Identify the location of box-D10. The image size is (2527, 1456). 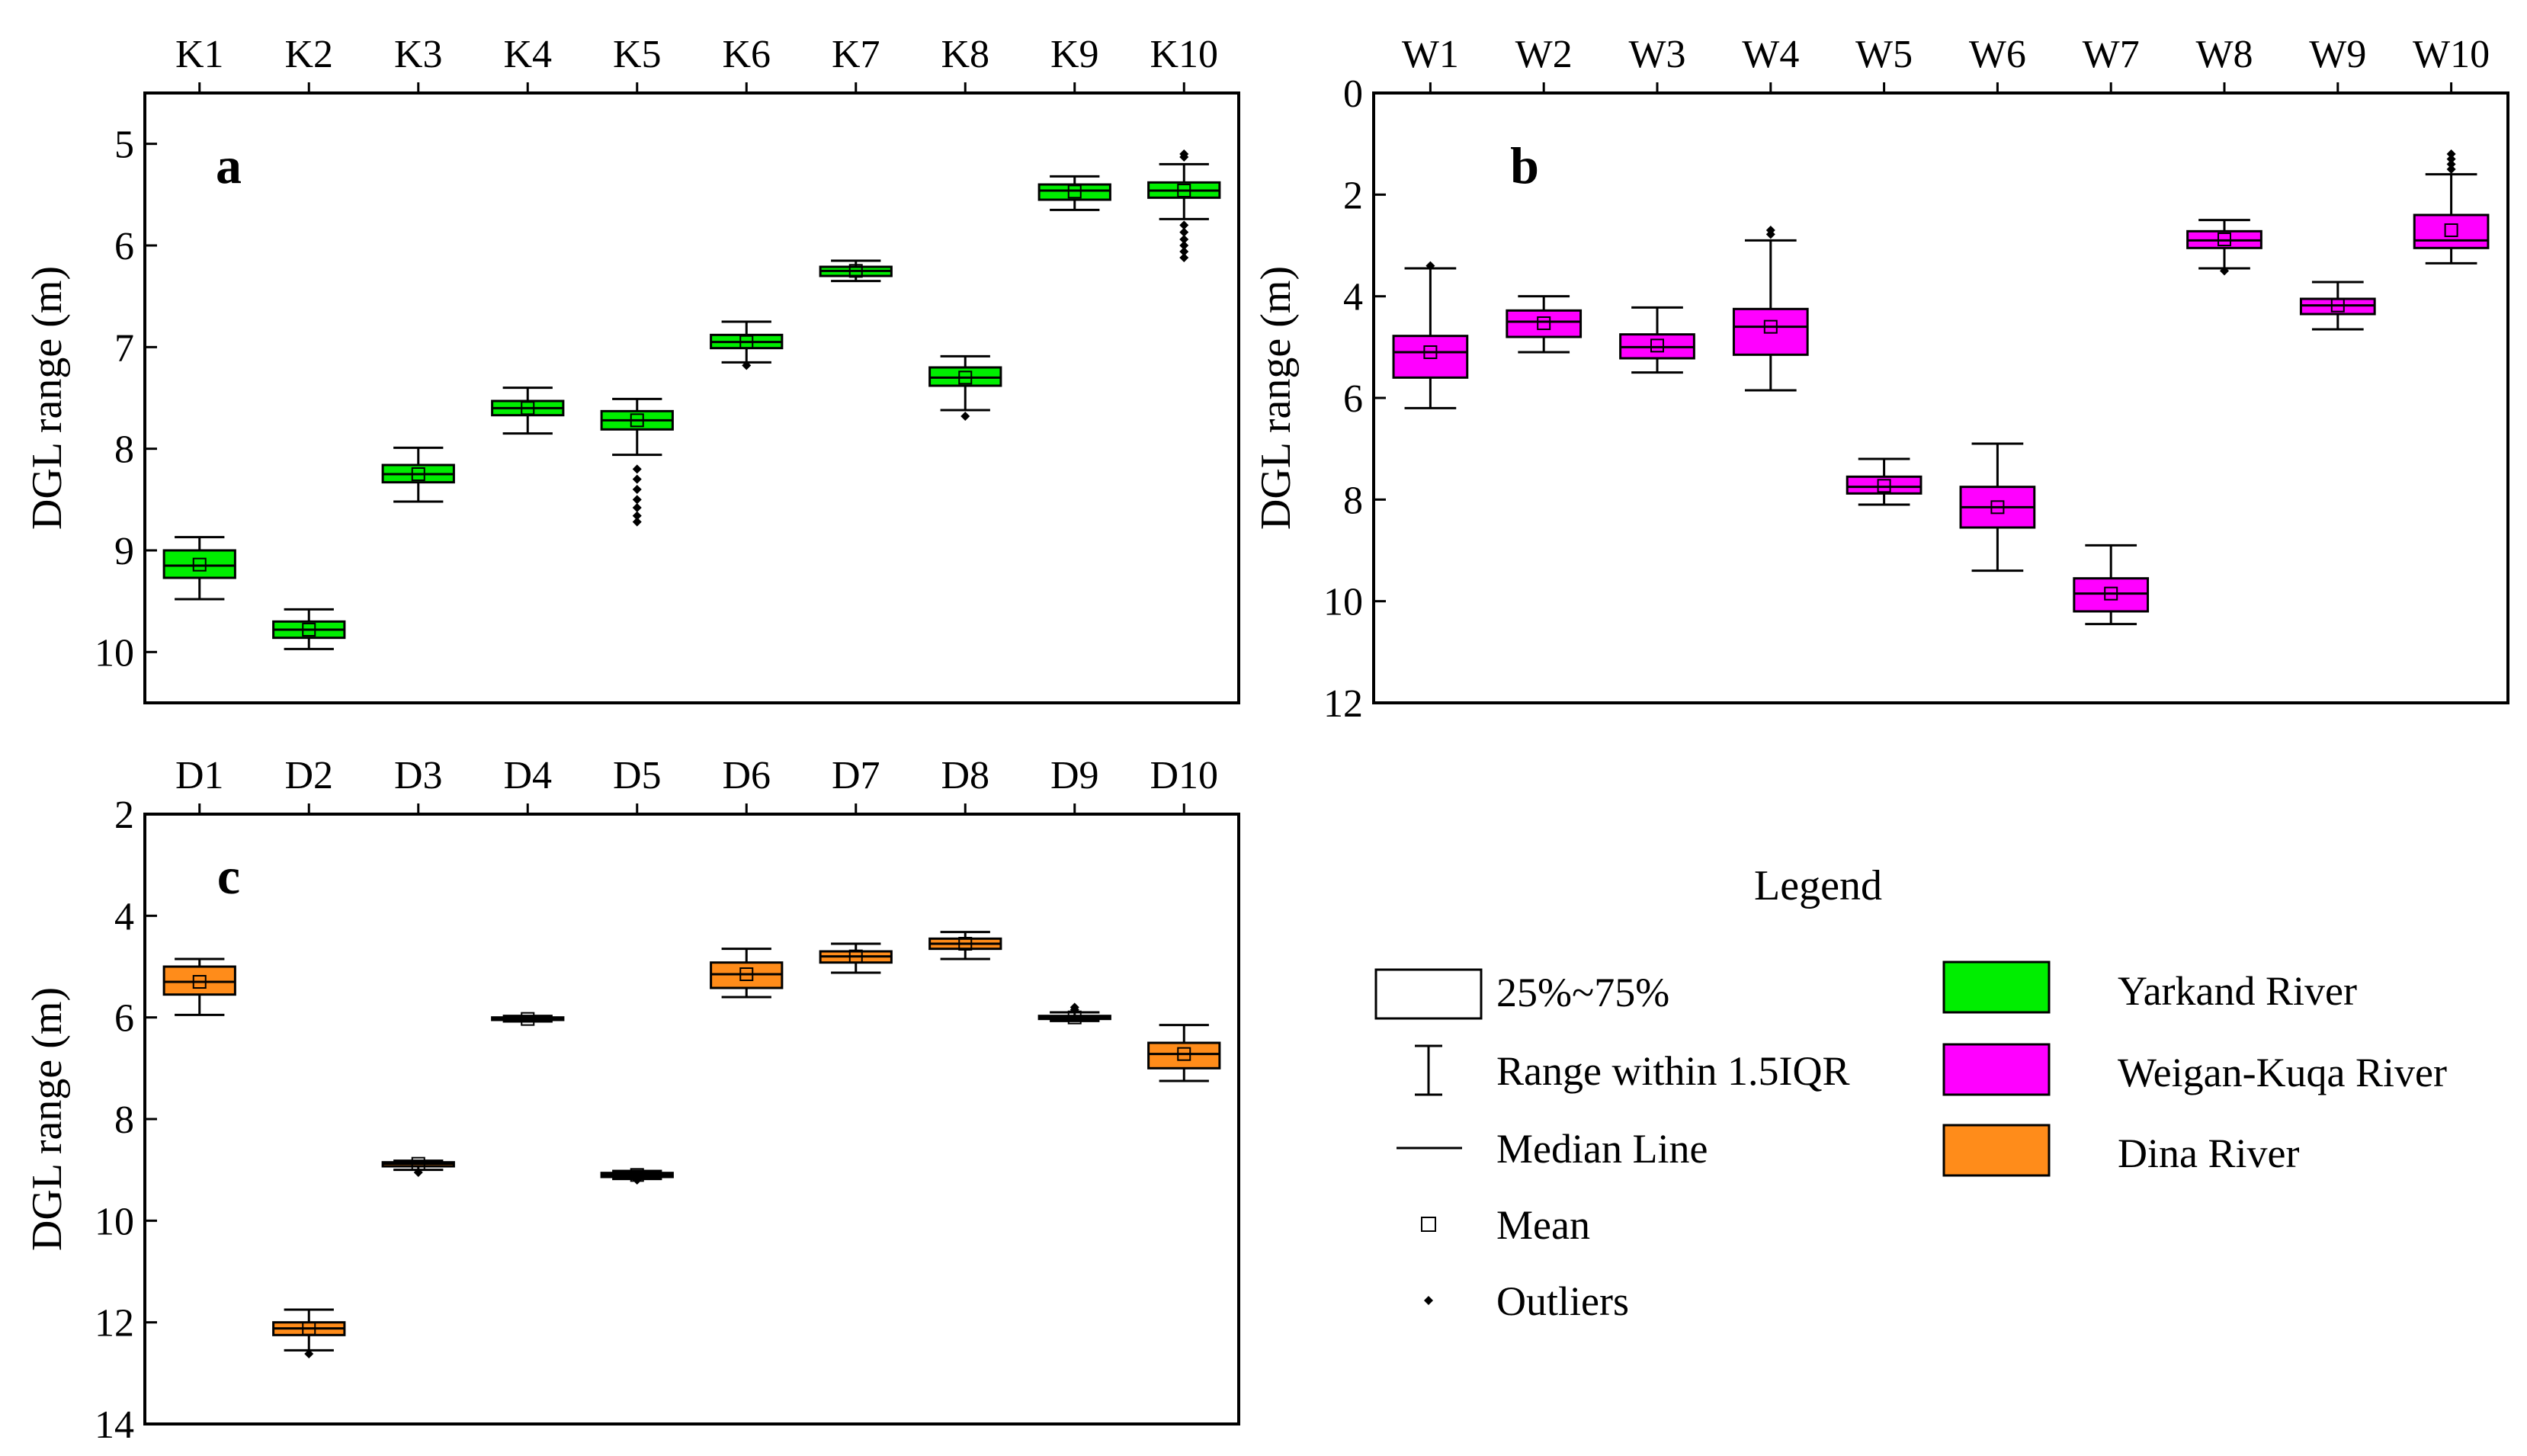
(1184, 1053).